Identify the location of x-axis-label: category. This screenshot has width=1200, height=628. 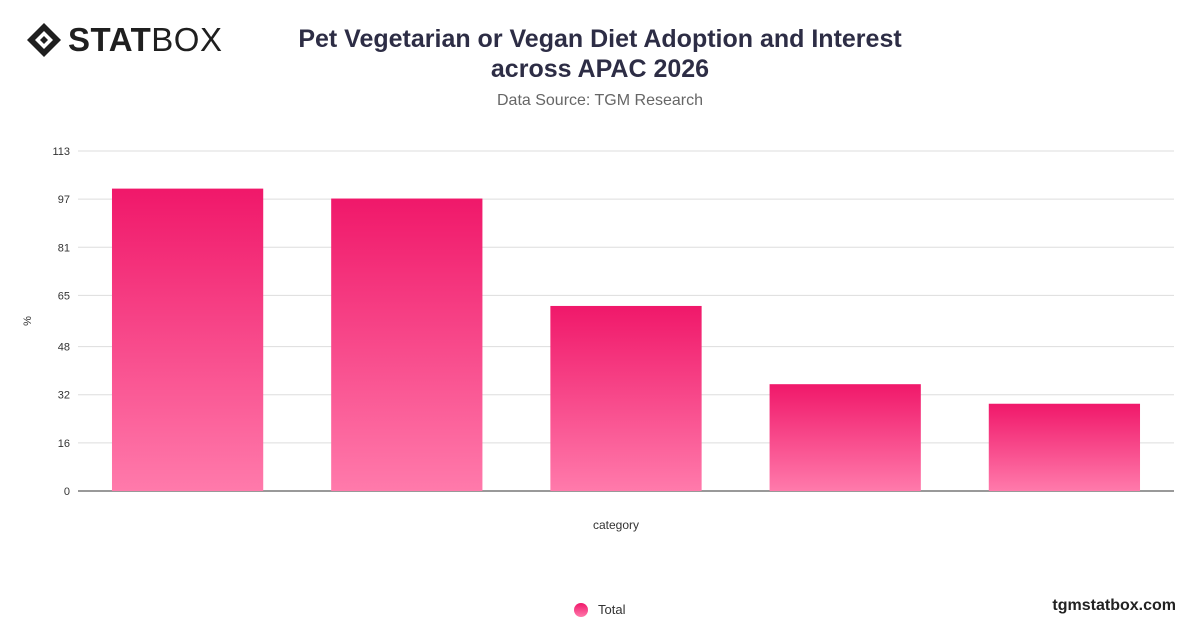
(616, 525).